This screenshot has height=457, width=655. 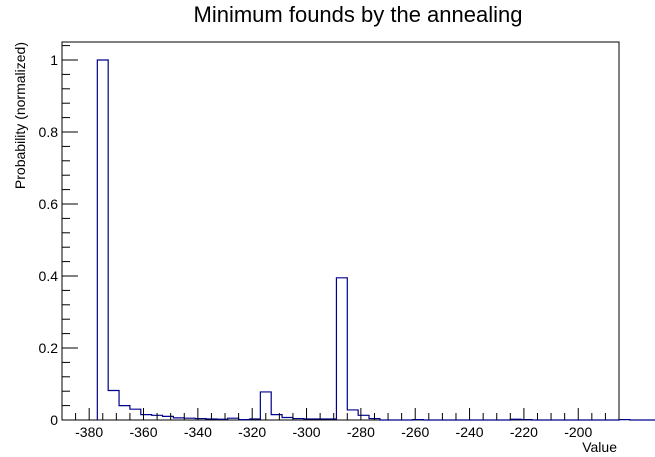 What do you see at coordinates (524, 432) in the screenshot?
I see `x-tick-label: -220` at bounding box center [524, 432].